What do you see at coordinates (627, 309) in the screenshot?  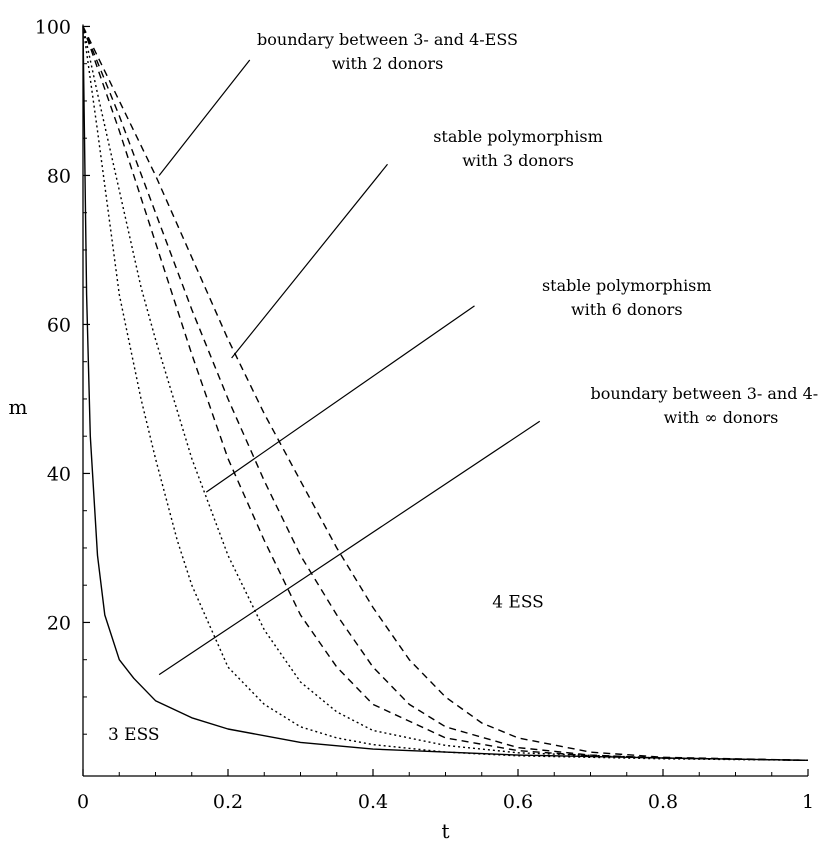 I see `annotation-label-3-line-2: with 6 donors` at bounding box center [627, 309].